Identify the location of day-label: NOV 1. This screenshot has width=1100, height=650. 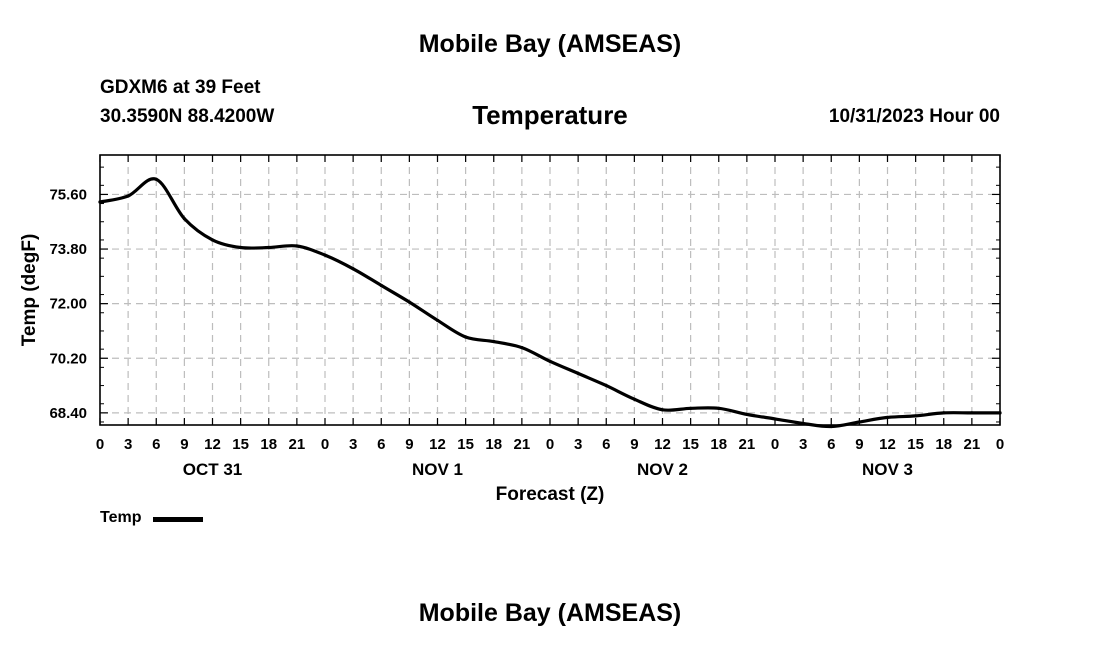
(437, 469).